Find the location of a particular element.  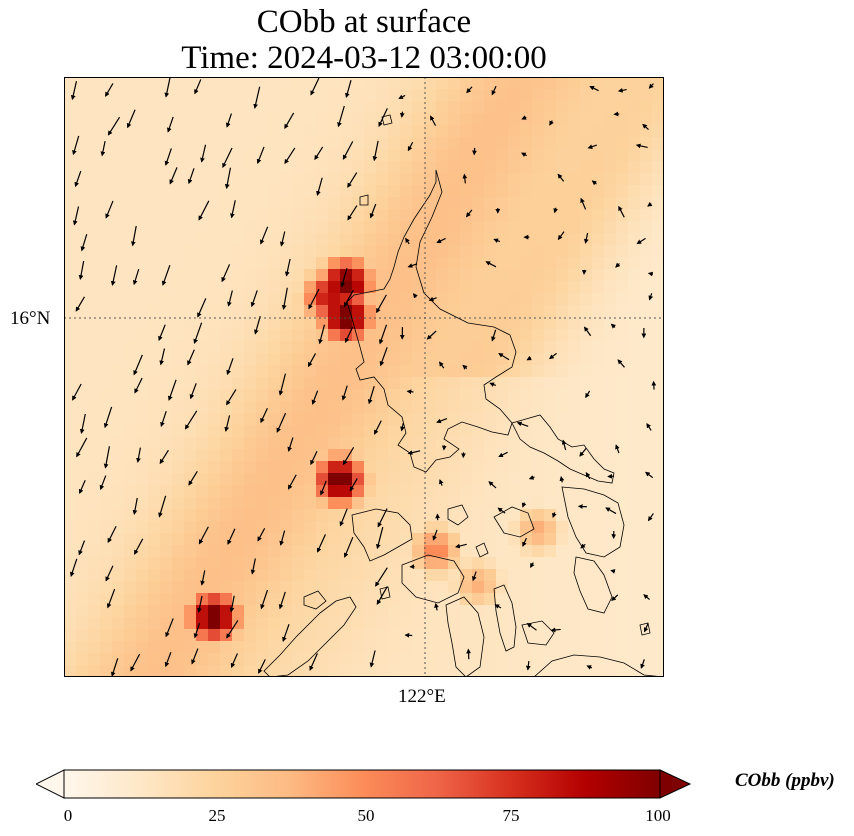

coastline-bohol is located at coordinates (538, 633).